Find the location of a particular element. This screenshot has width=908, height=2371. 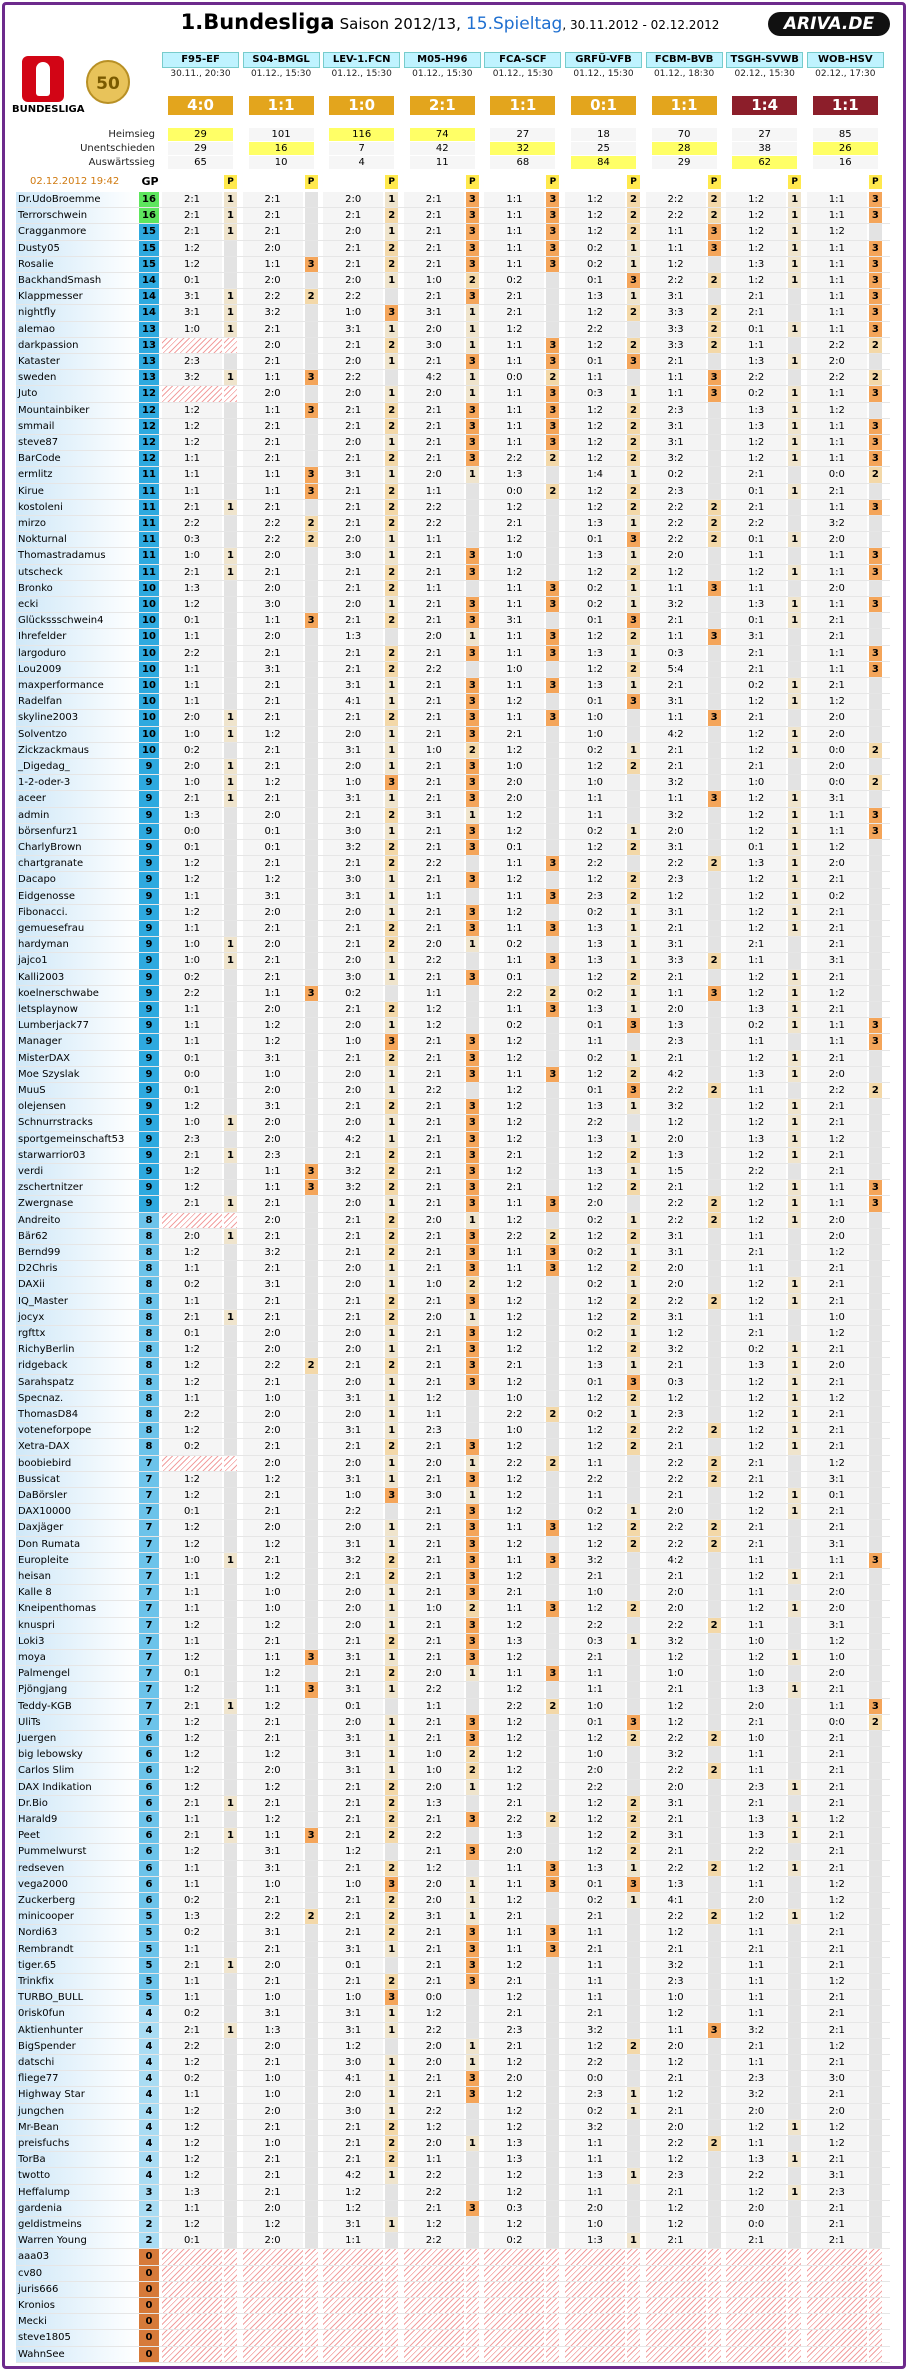

stat-value: 25 is located at coordinates (603, 148).